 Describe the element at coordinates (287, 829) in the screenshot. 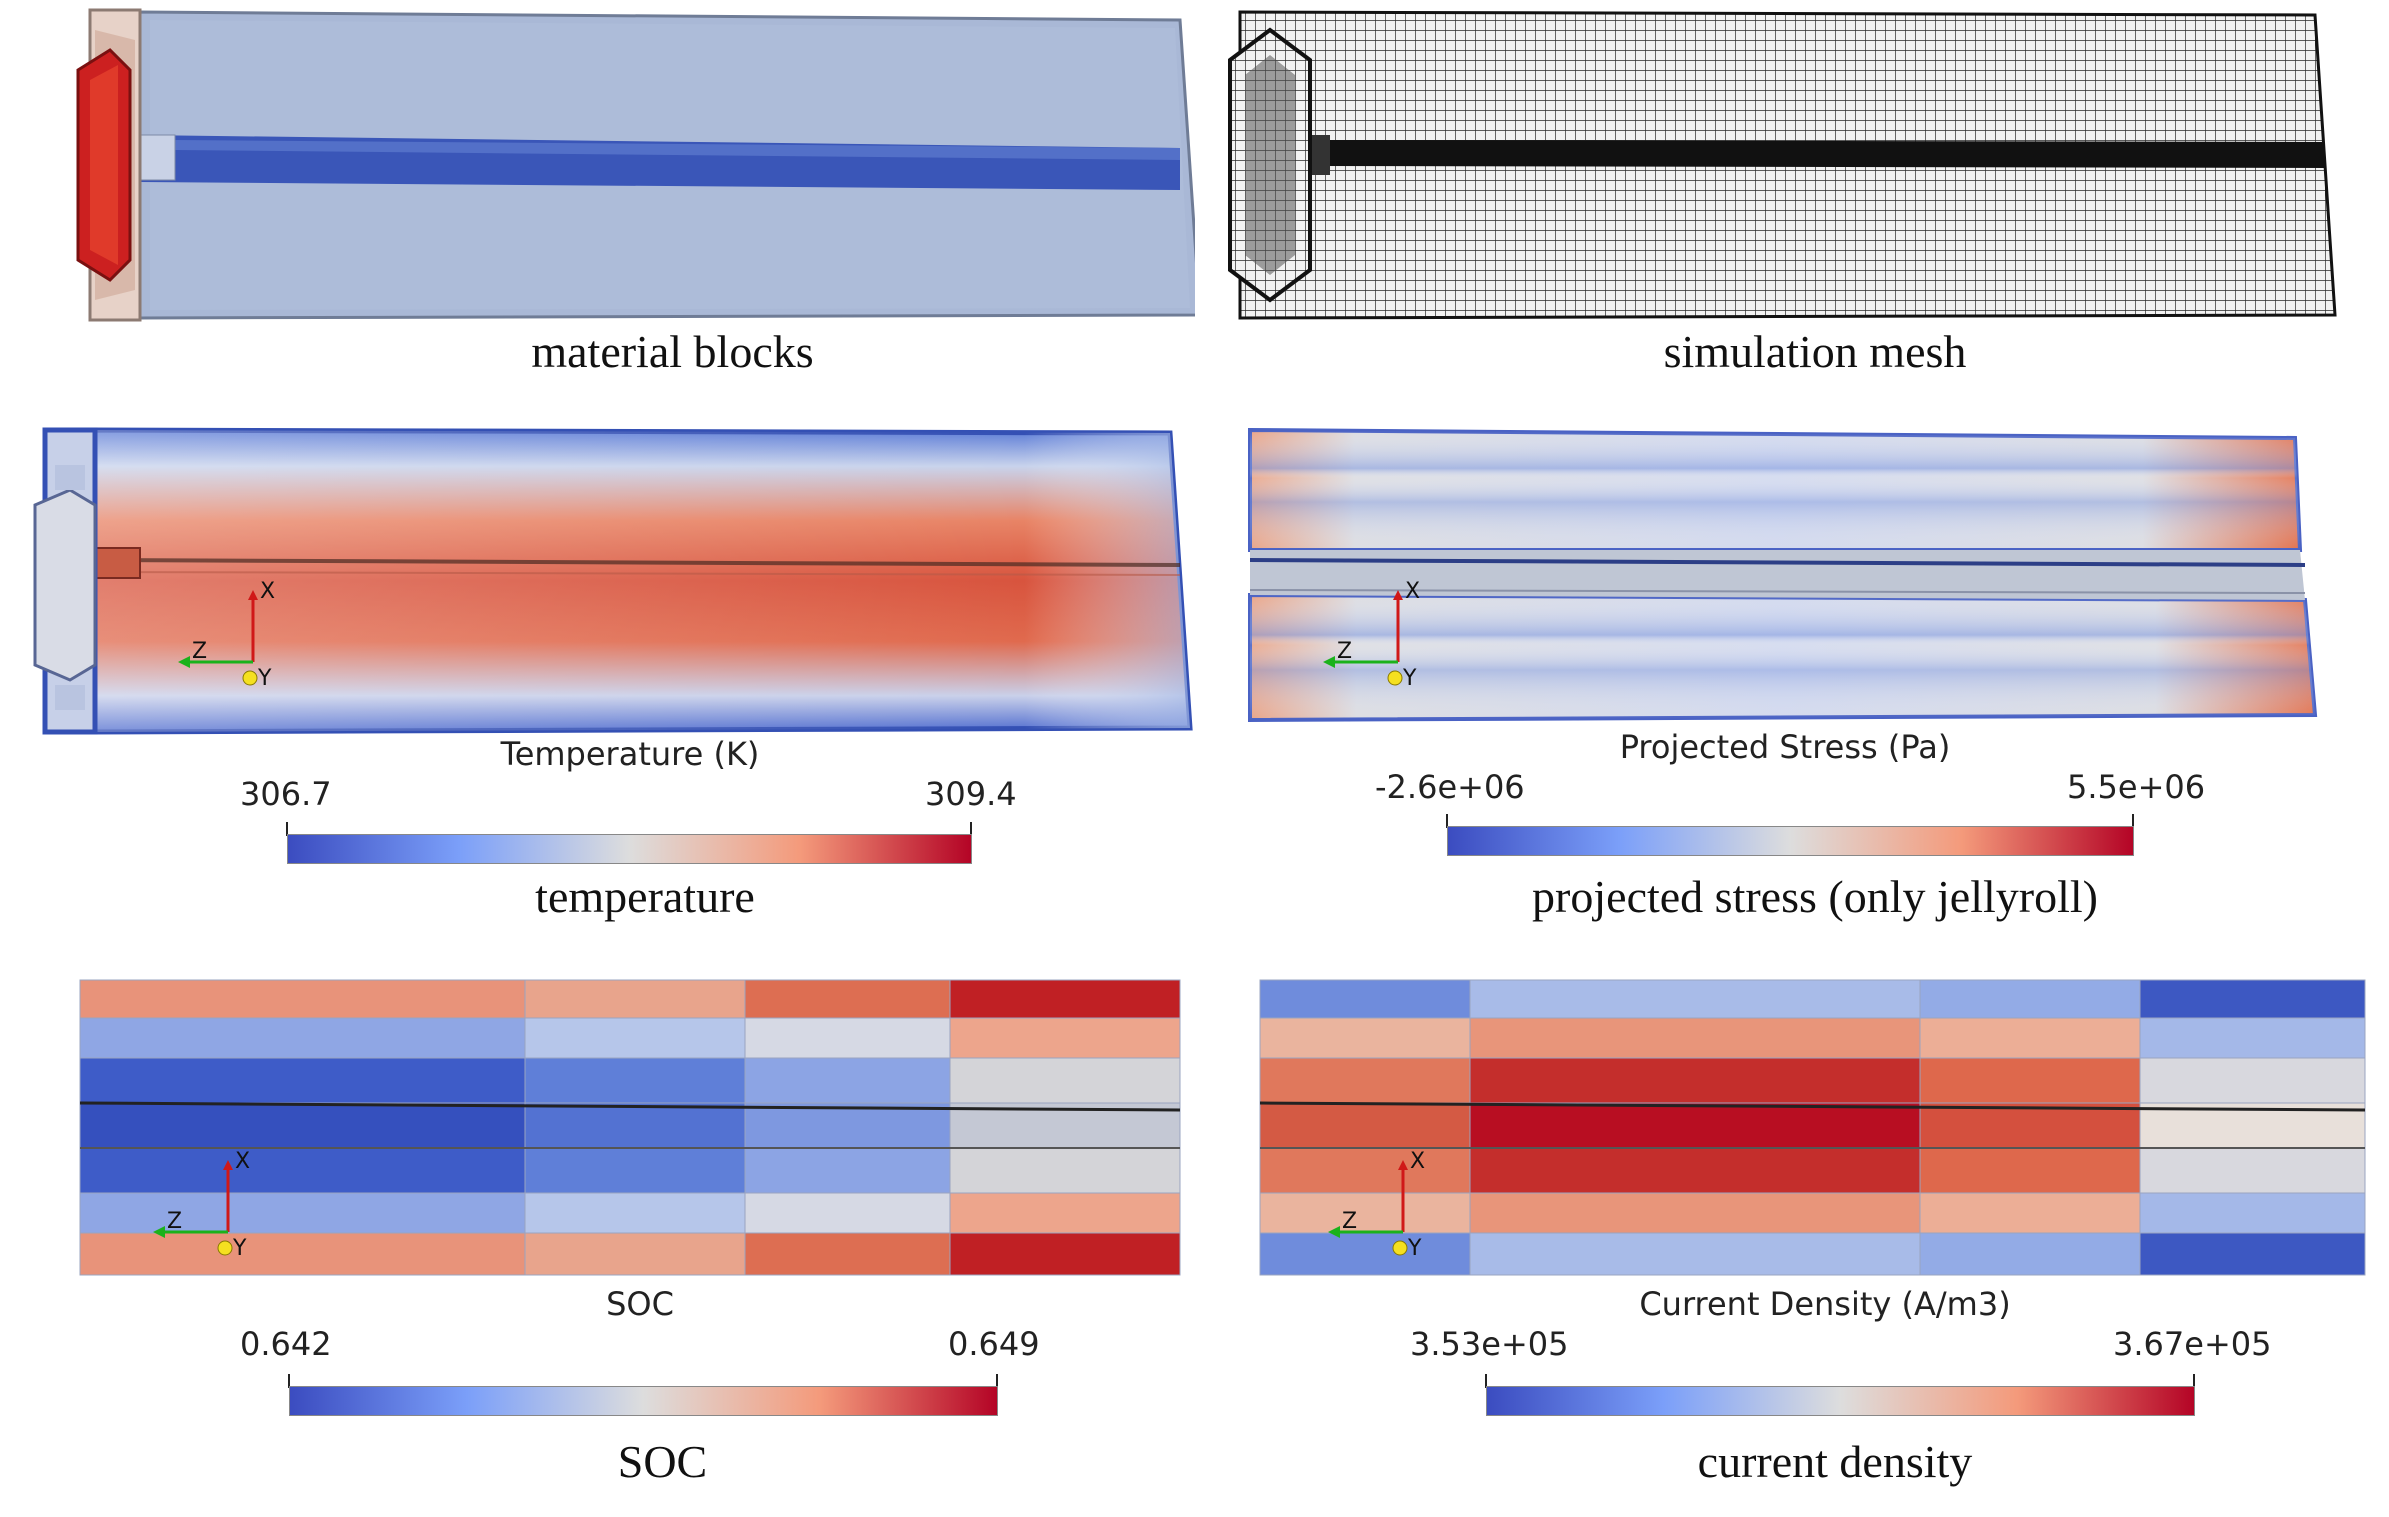

I see `temperature-colorbar-tick-min` at that location.